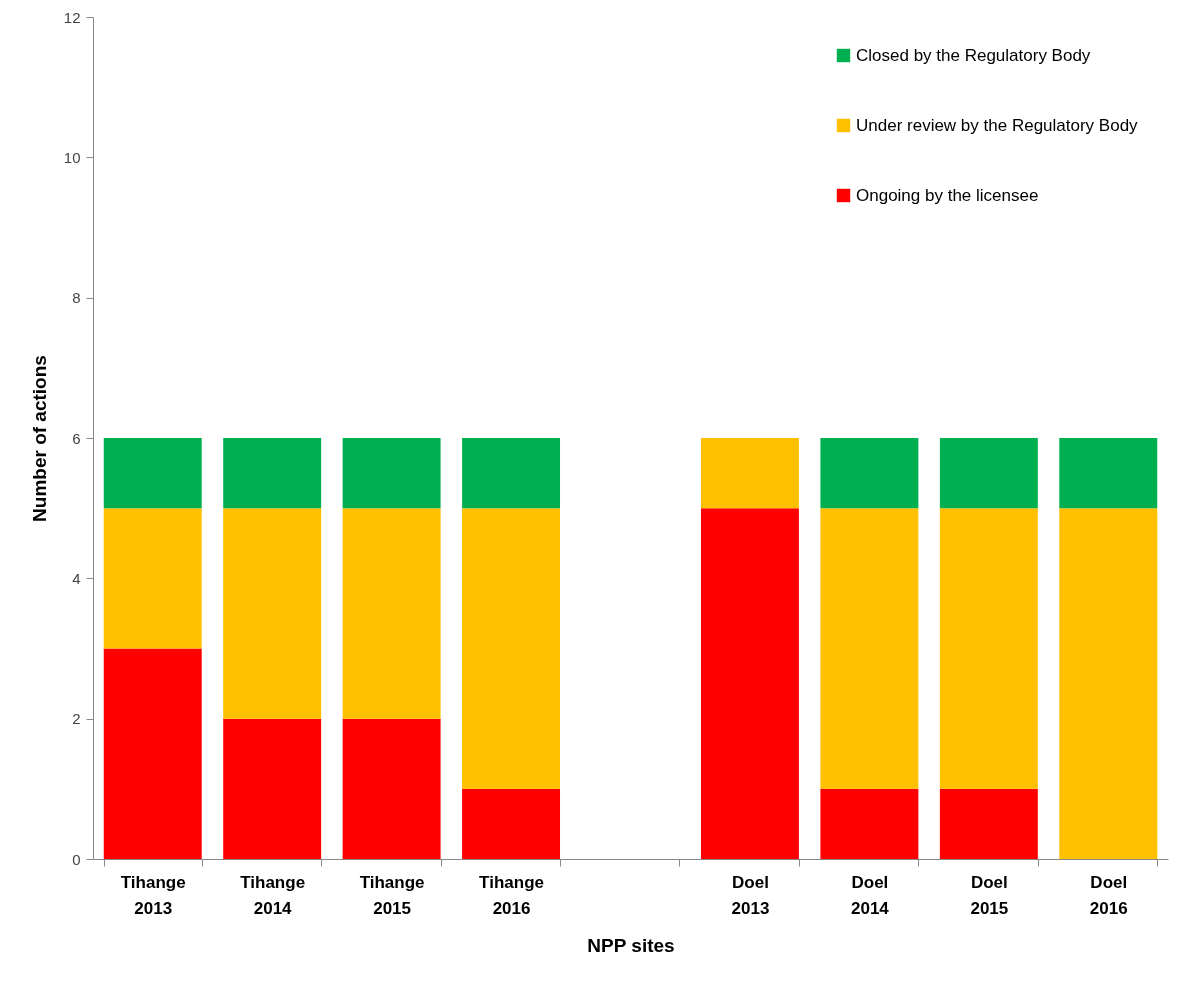 The width and height of the screenshot is (1178, 992). Describe the element at coordinates (72, 157) in the screenshot. I see `y-tick-label: 10` at that location.